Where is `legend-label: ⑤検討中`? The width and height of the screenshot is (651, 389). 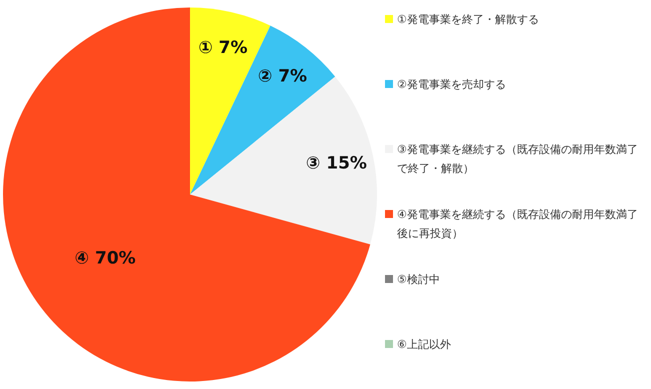 legend-label: ⑤検討中 is located at coordinates (418, 280).